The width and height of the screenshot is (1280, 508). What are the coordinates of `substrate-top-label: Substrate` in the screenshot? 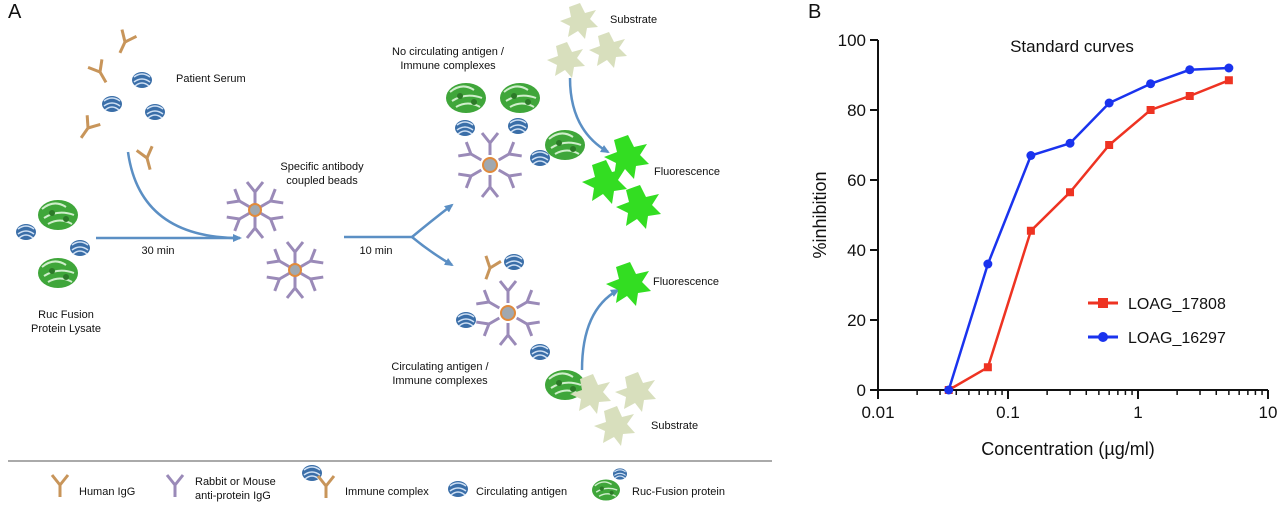 It's located at (633, 20).